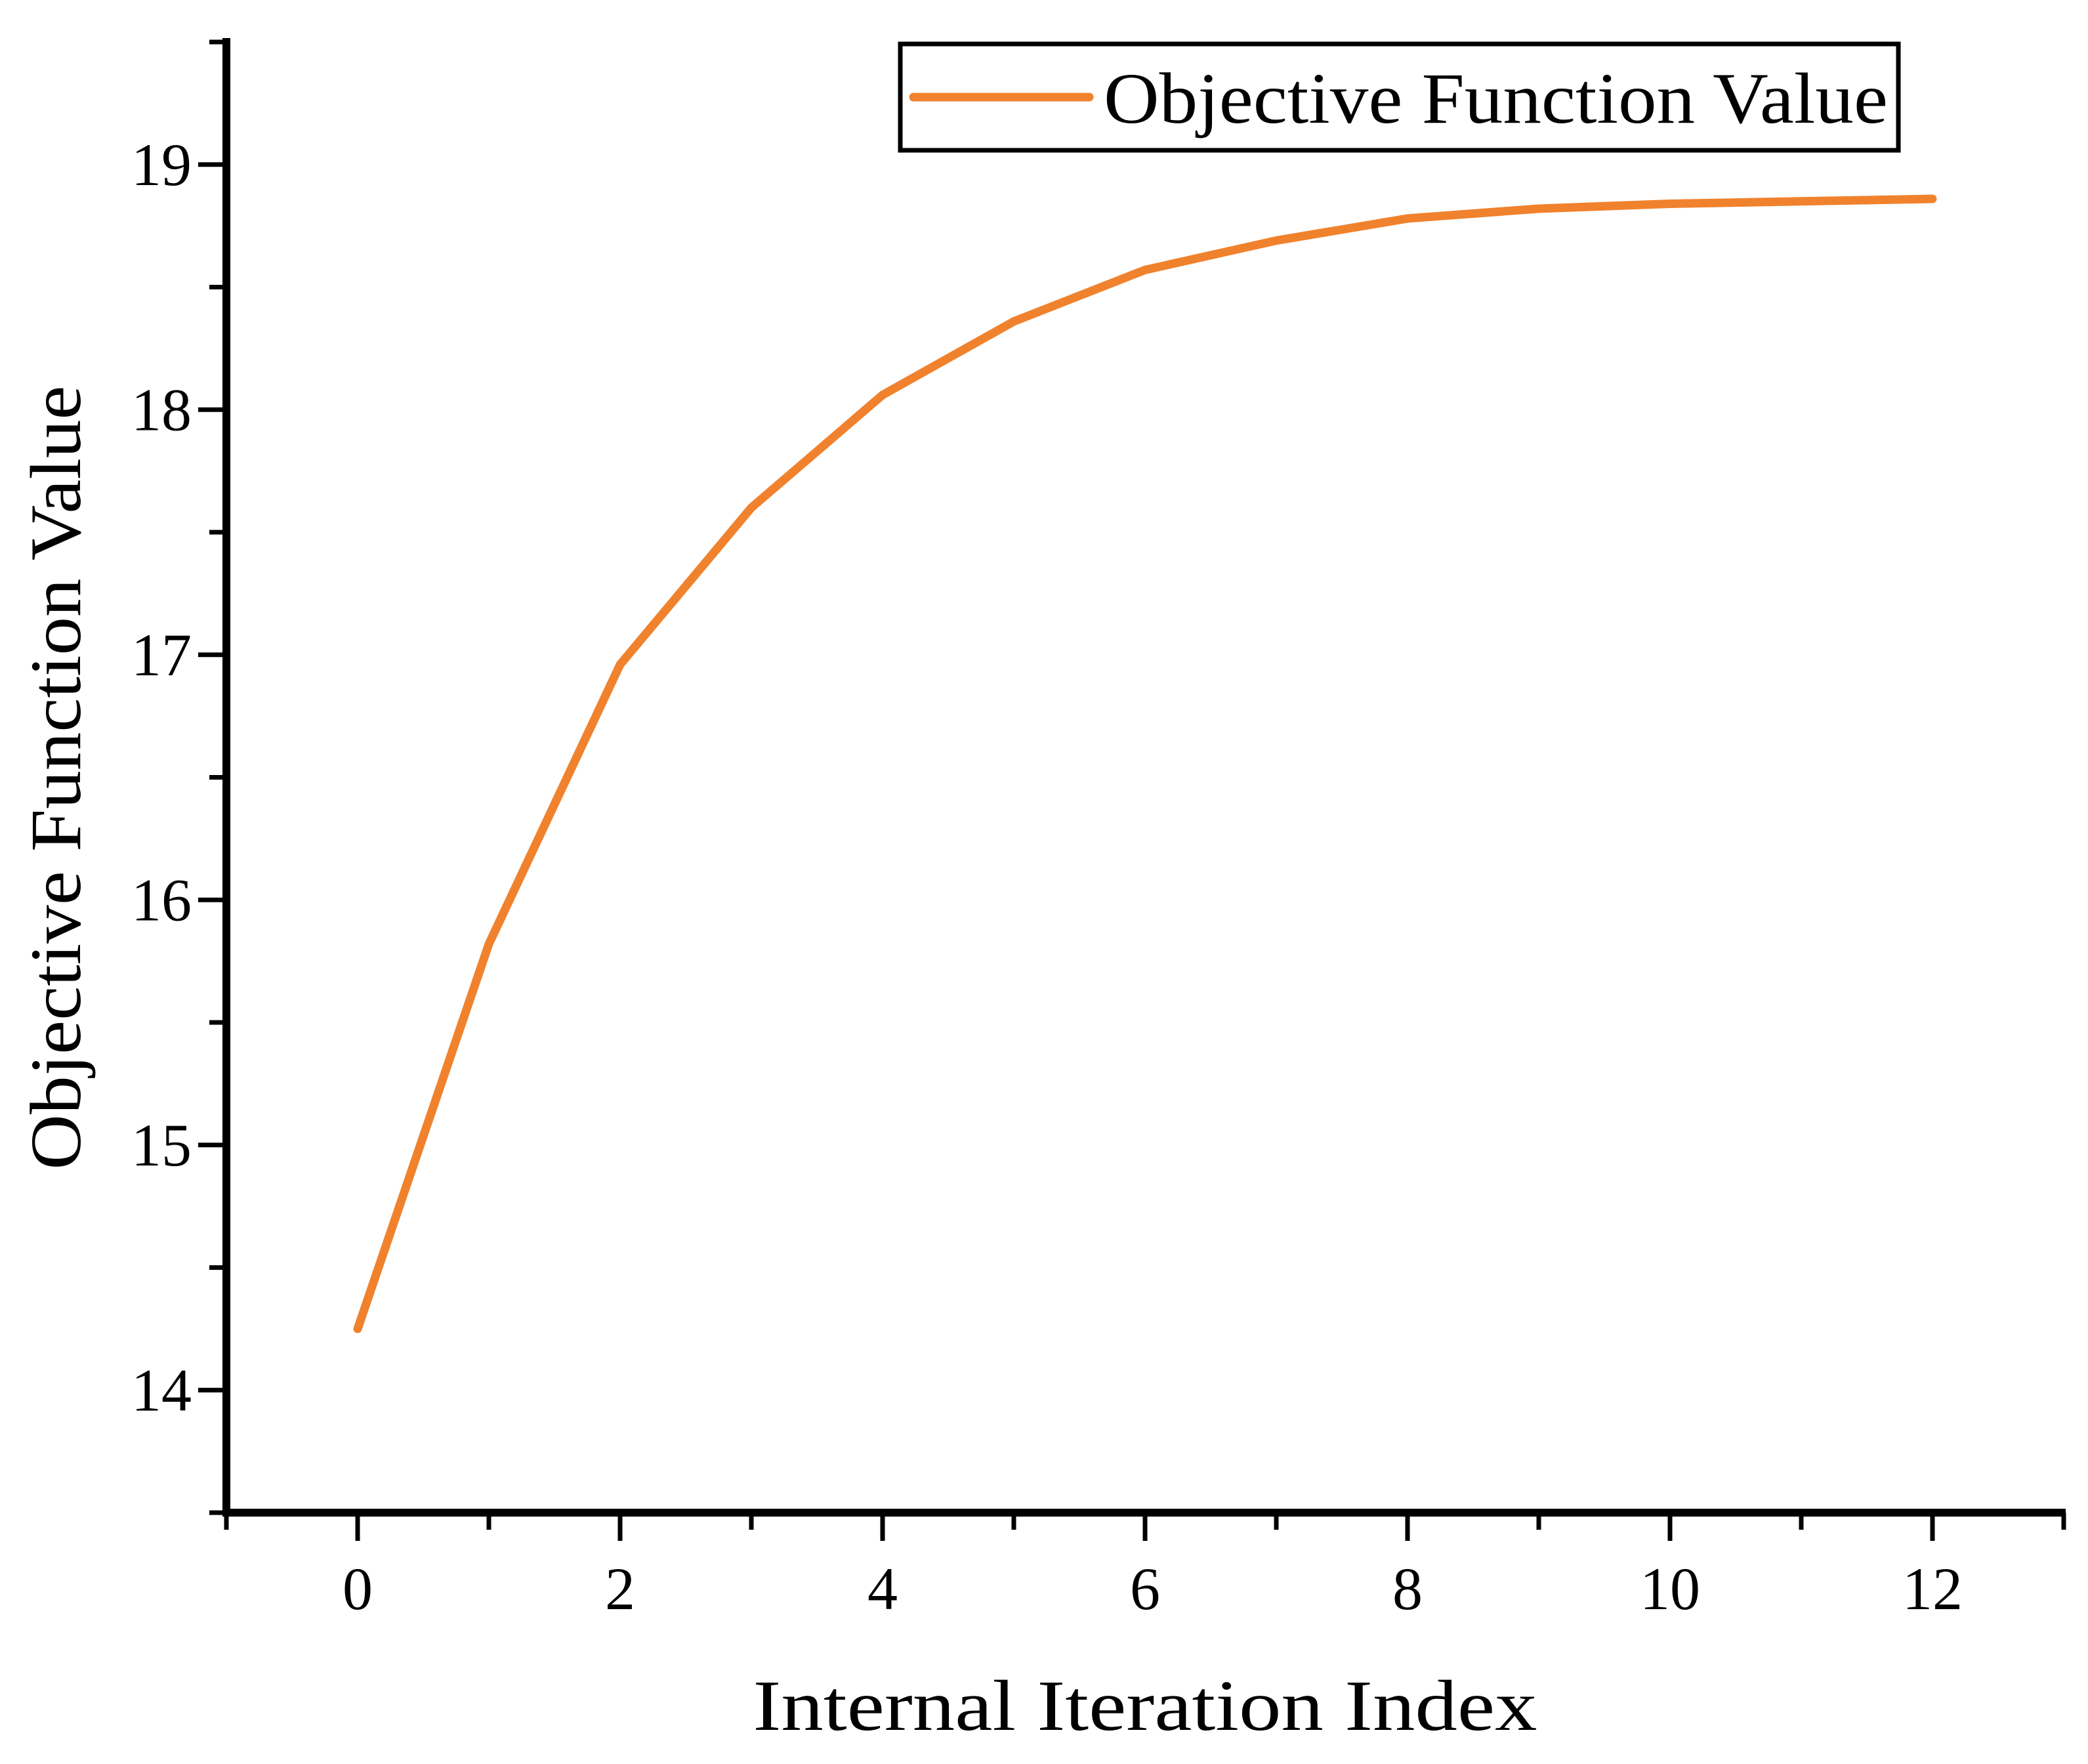 This screenshot has width=2088, height=1764. Describe the element at coordinates (161, 1389) in the screenshot. I see `y-tick-label: 14` at that location.